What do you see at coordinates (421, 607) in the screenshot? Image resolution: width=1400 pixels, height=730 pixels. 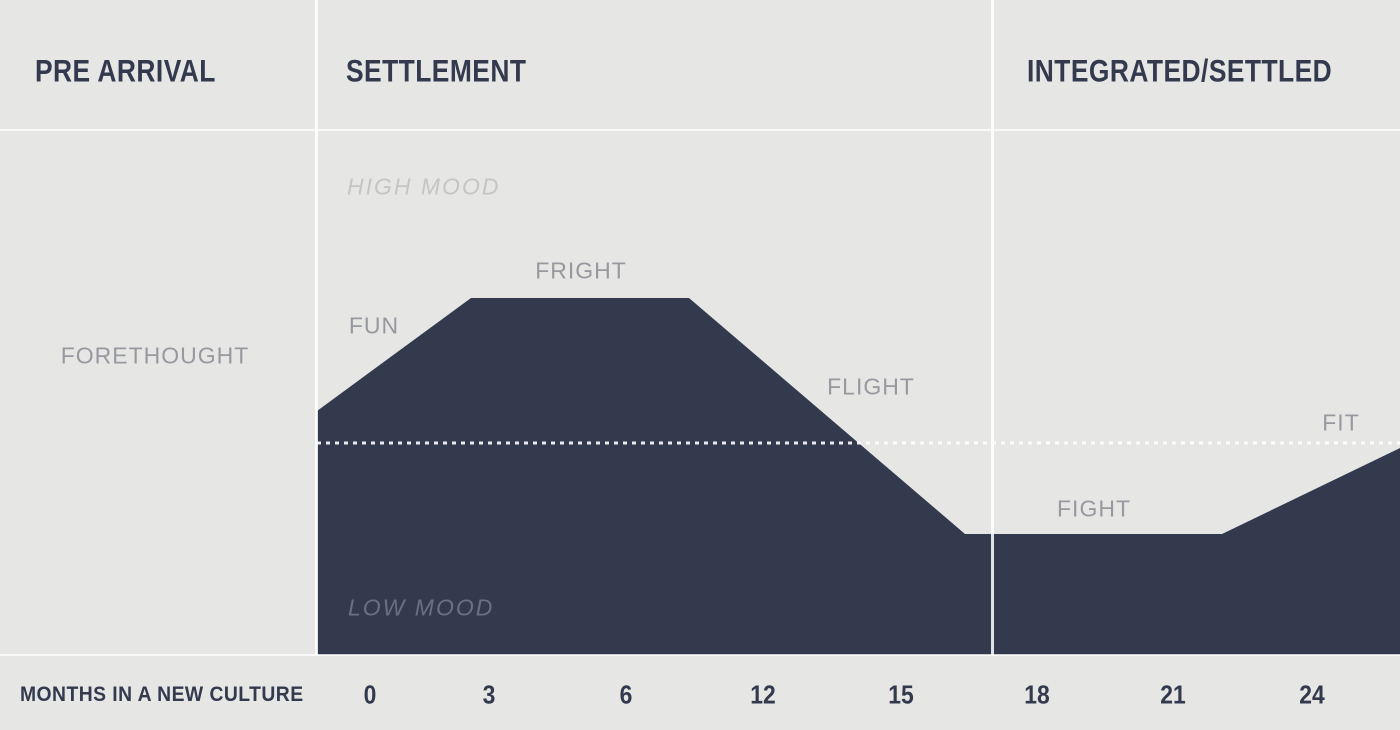 I see `low-mood-label: LOW MOOD` at bounding box center [421, 607].